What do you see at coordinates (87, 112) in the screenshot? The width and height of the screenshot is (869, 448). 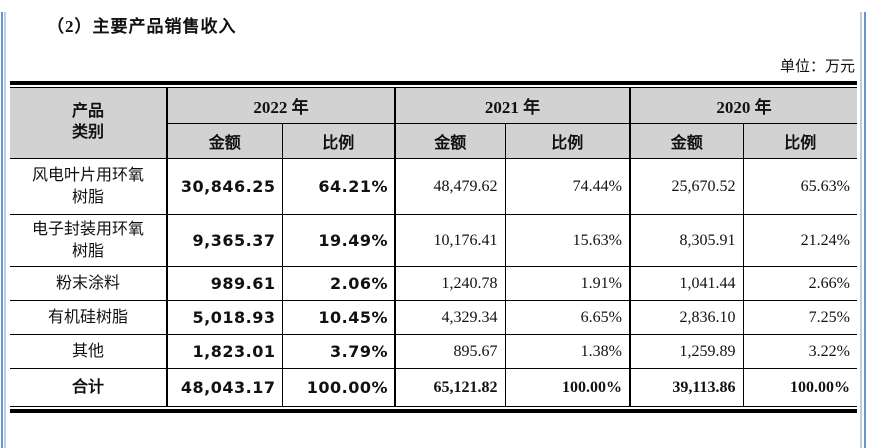 I see `header-product-category-line1: 产品` at bounding box center [87, 112].